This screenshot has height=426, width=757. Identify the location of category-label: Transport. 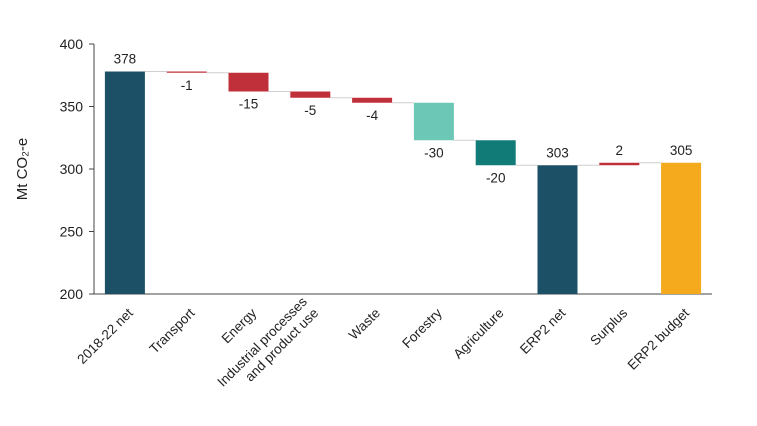
(172, 330).